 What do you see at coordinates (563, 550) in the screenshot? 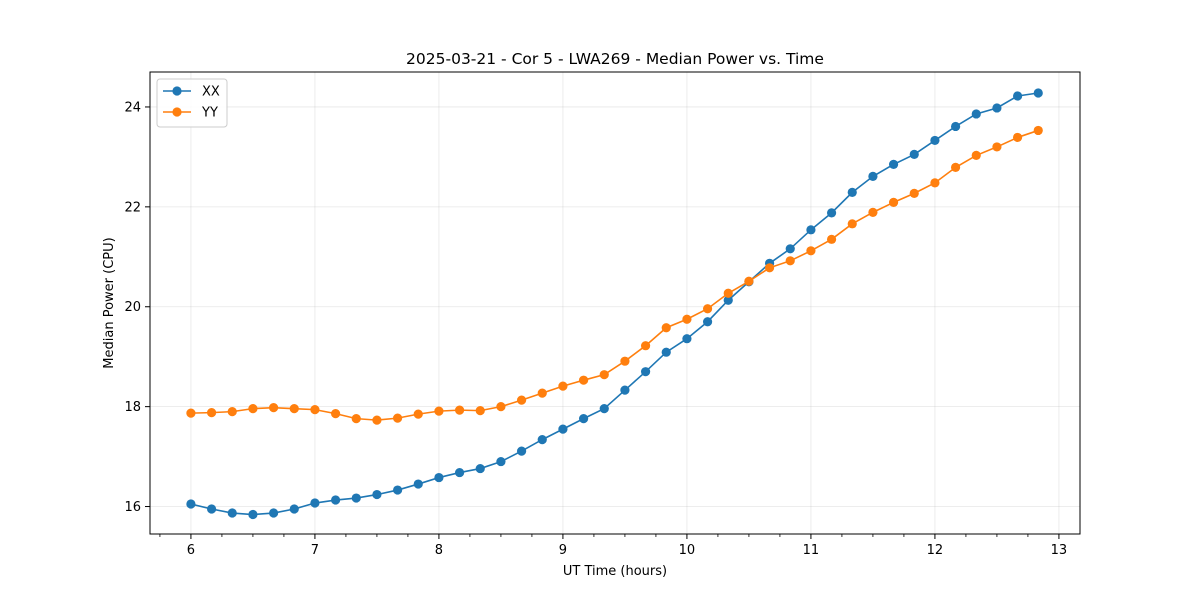
I see `x-tick-label: 9` at bounding box center [563, 550].